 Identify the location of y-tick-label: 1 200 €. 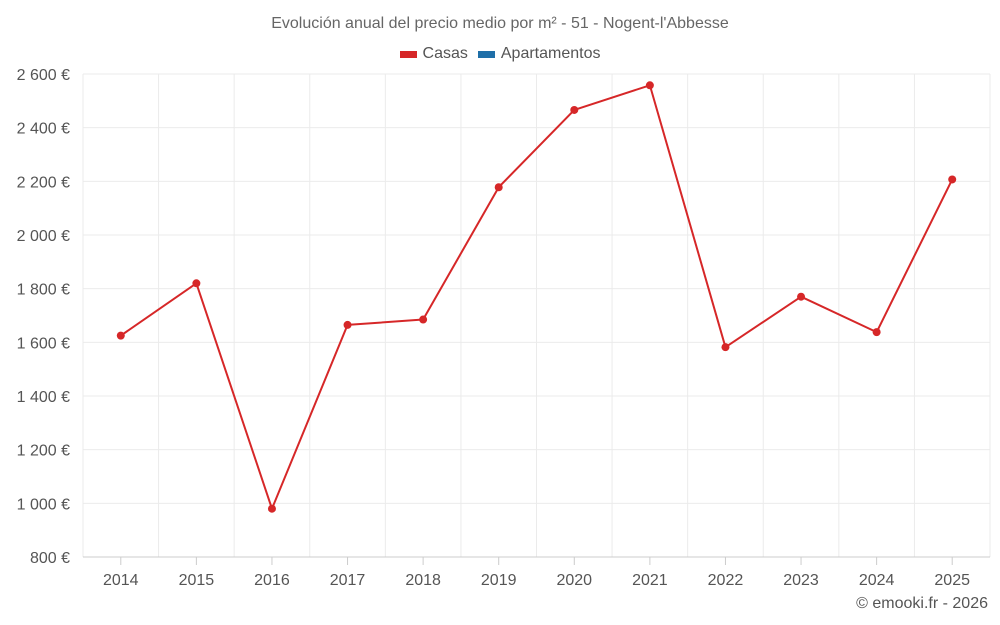
(43, 451).